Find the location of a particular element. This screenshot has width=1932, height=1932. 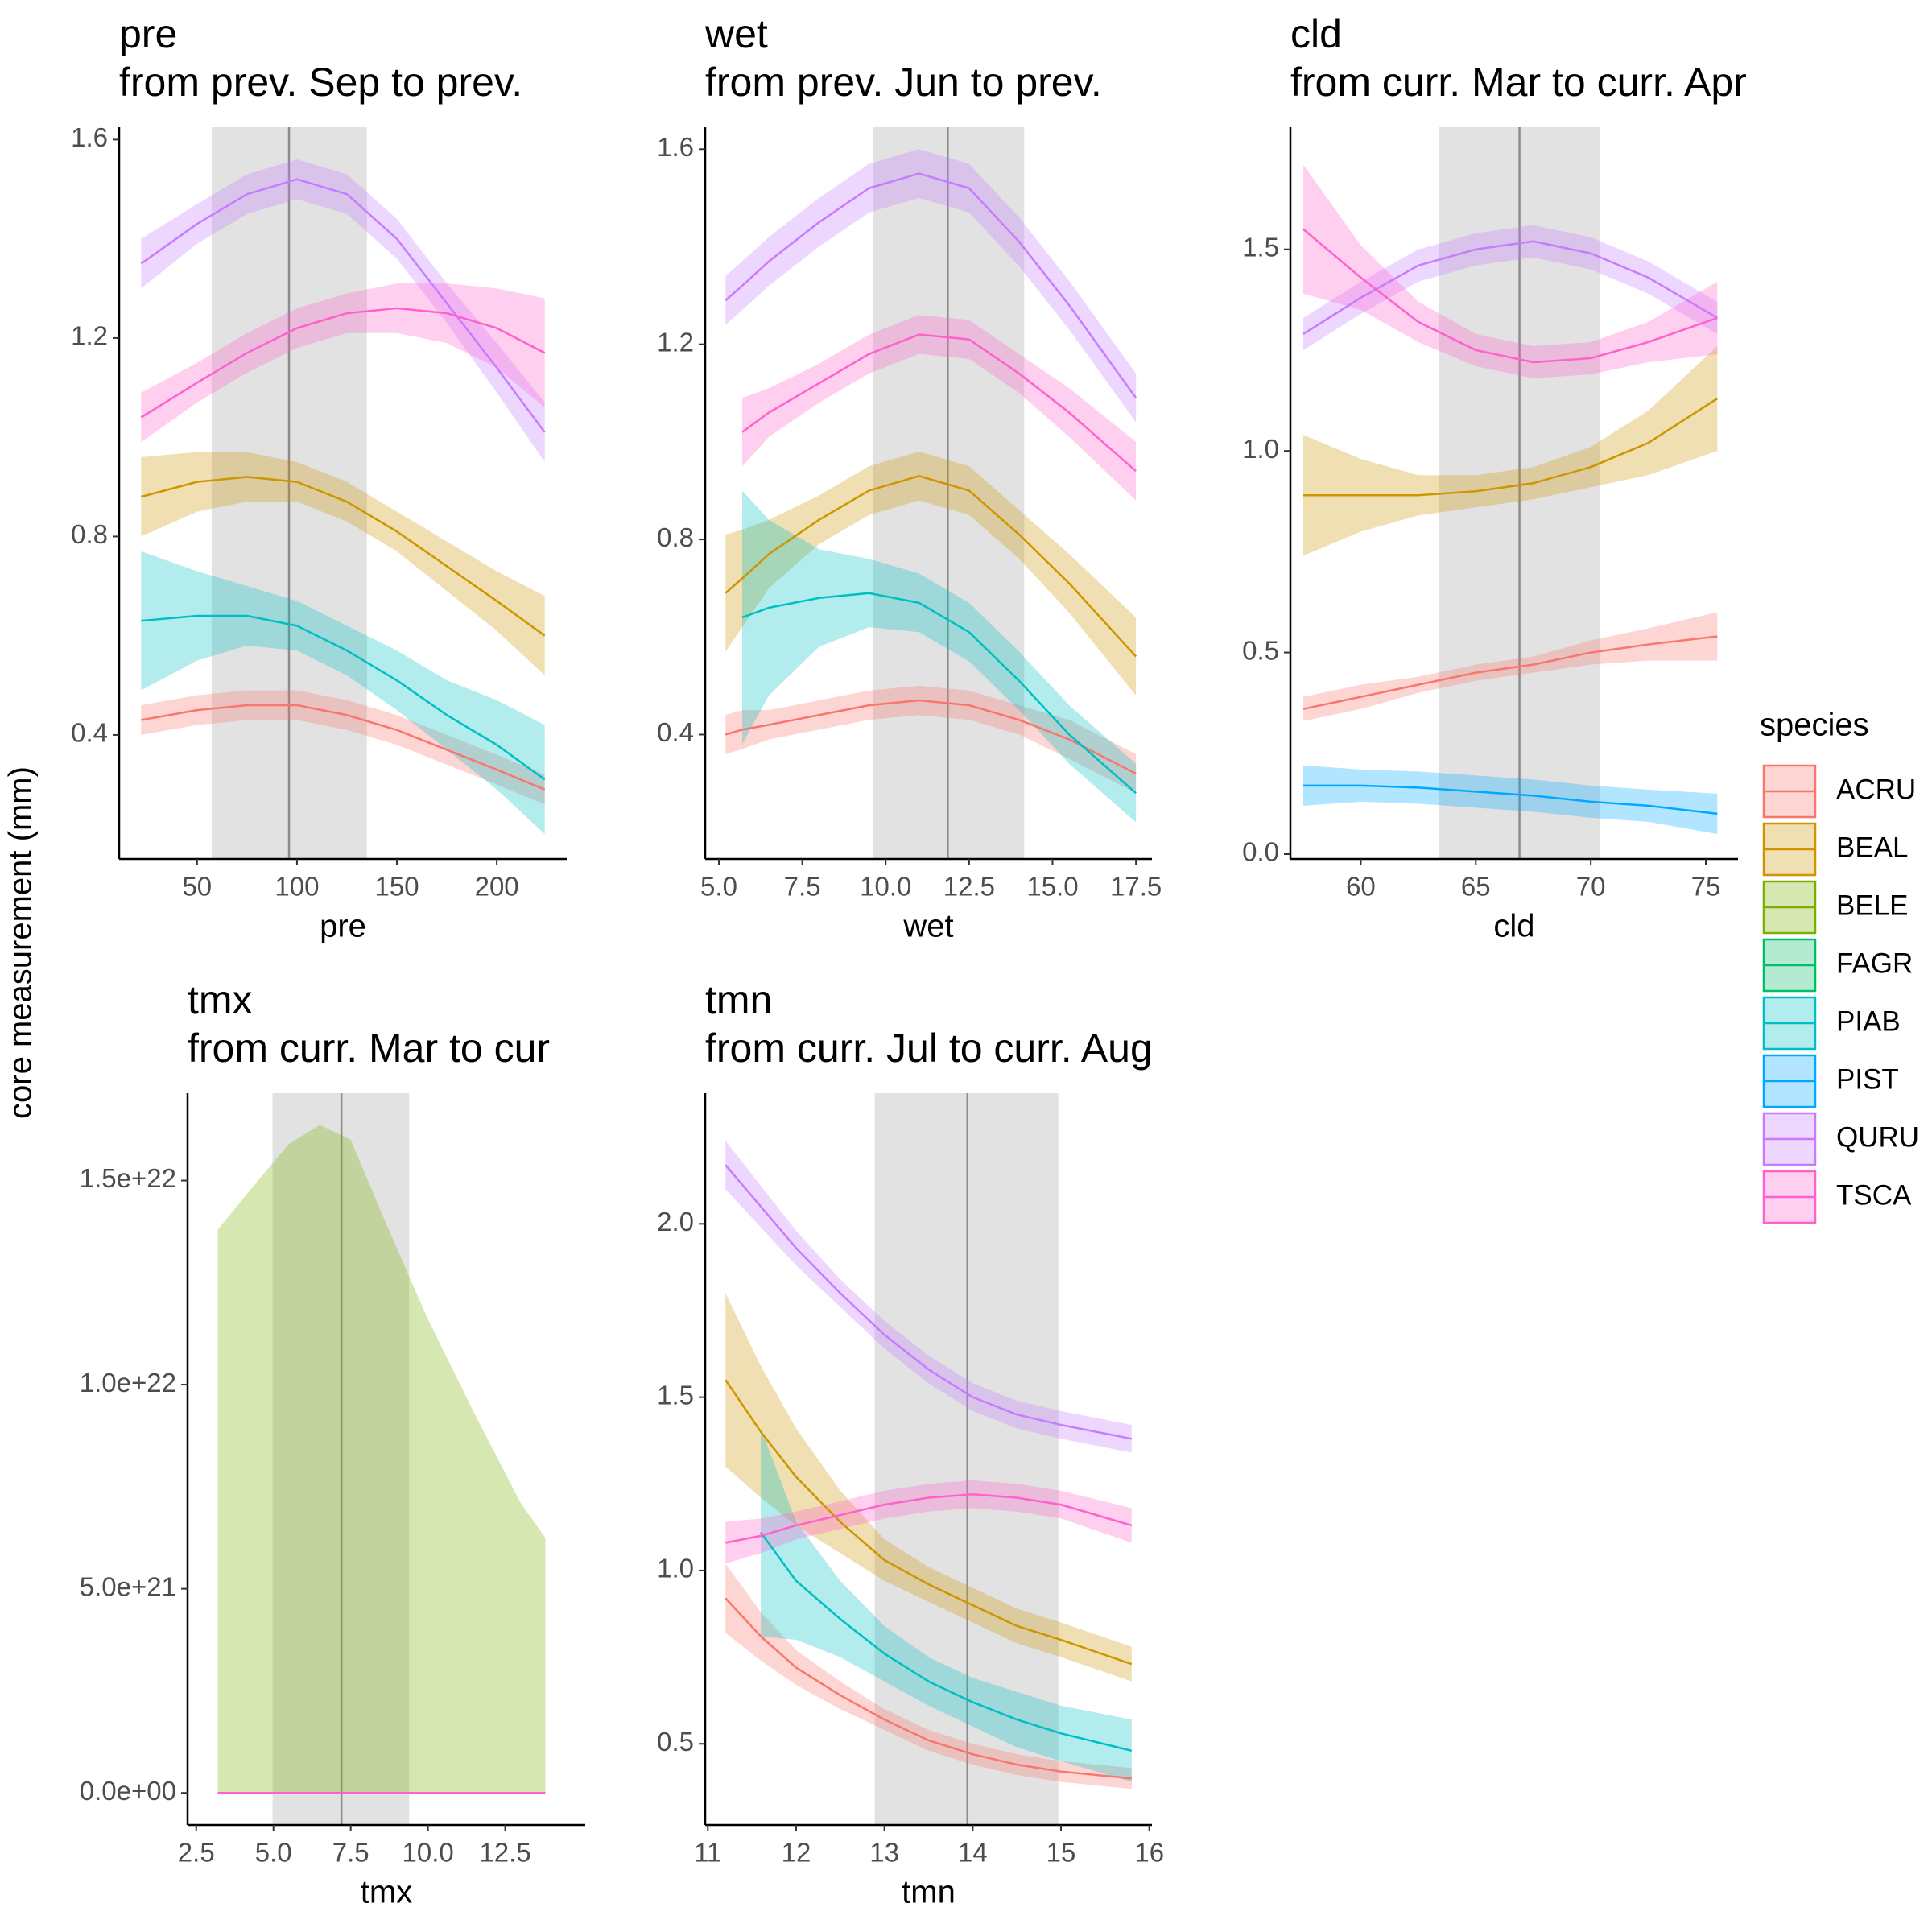

x-tick-label: 2.5 is located at coordinates (196, 1853).